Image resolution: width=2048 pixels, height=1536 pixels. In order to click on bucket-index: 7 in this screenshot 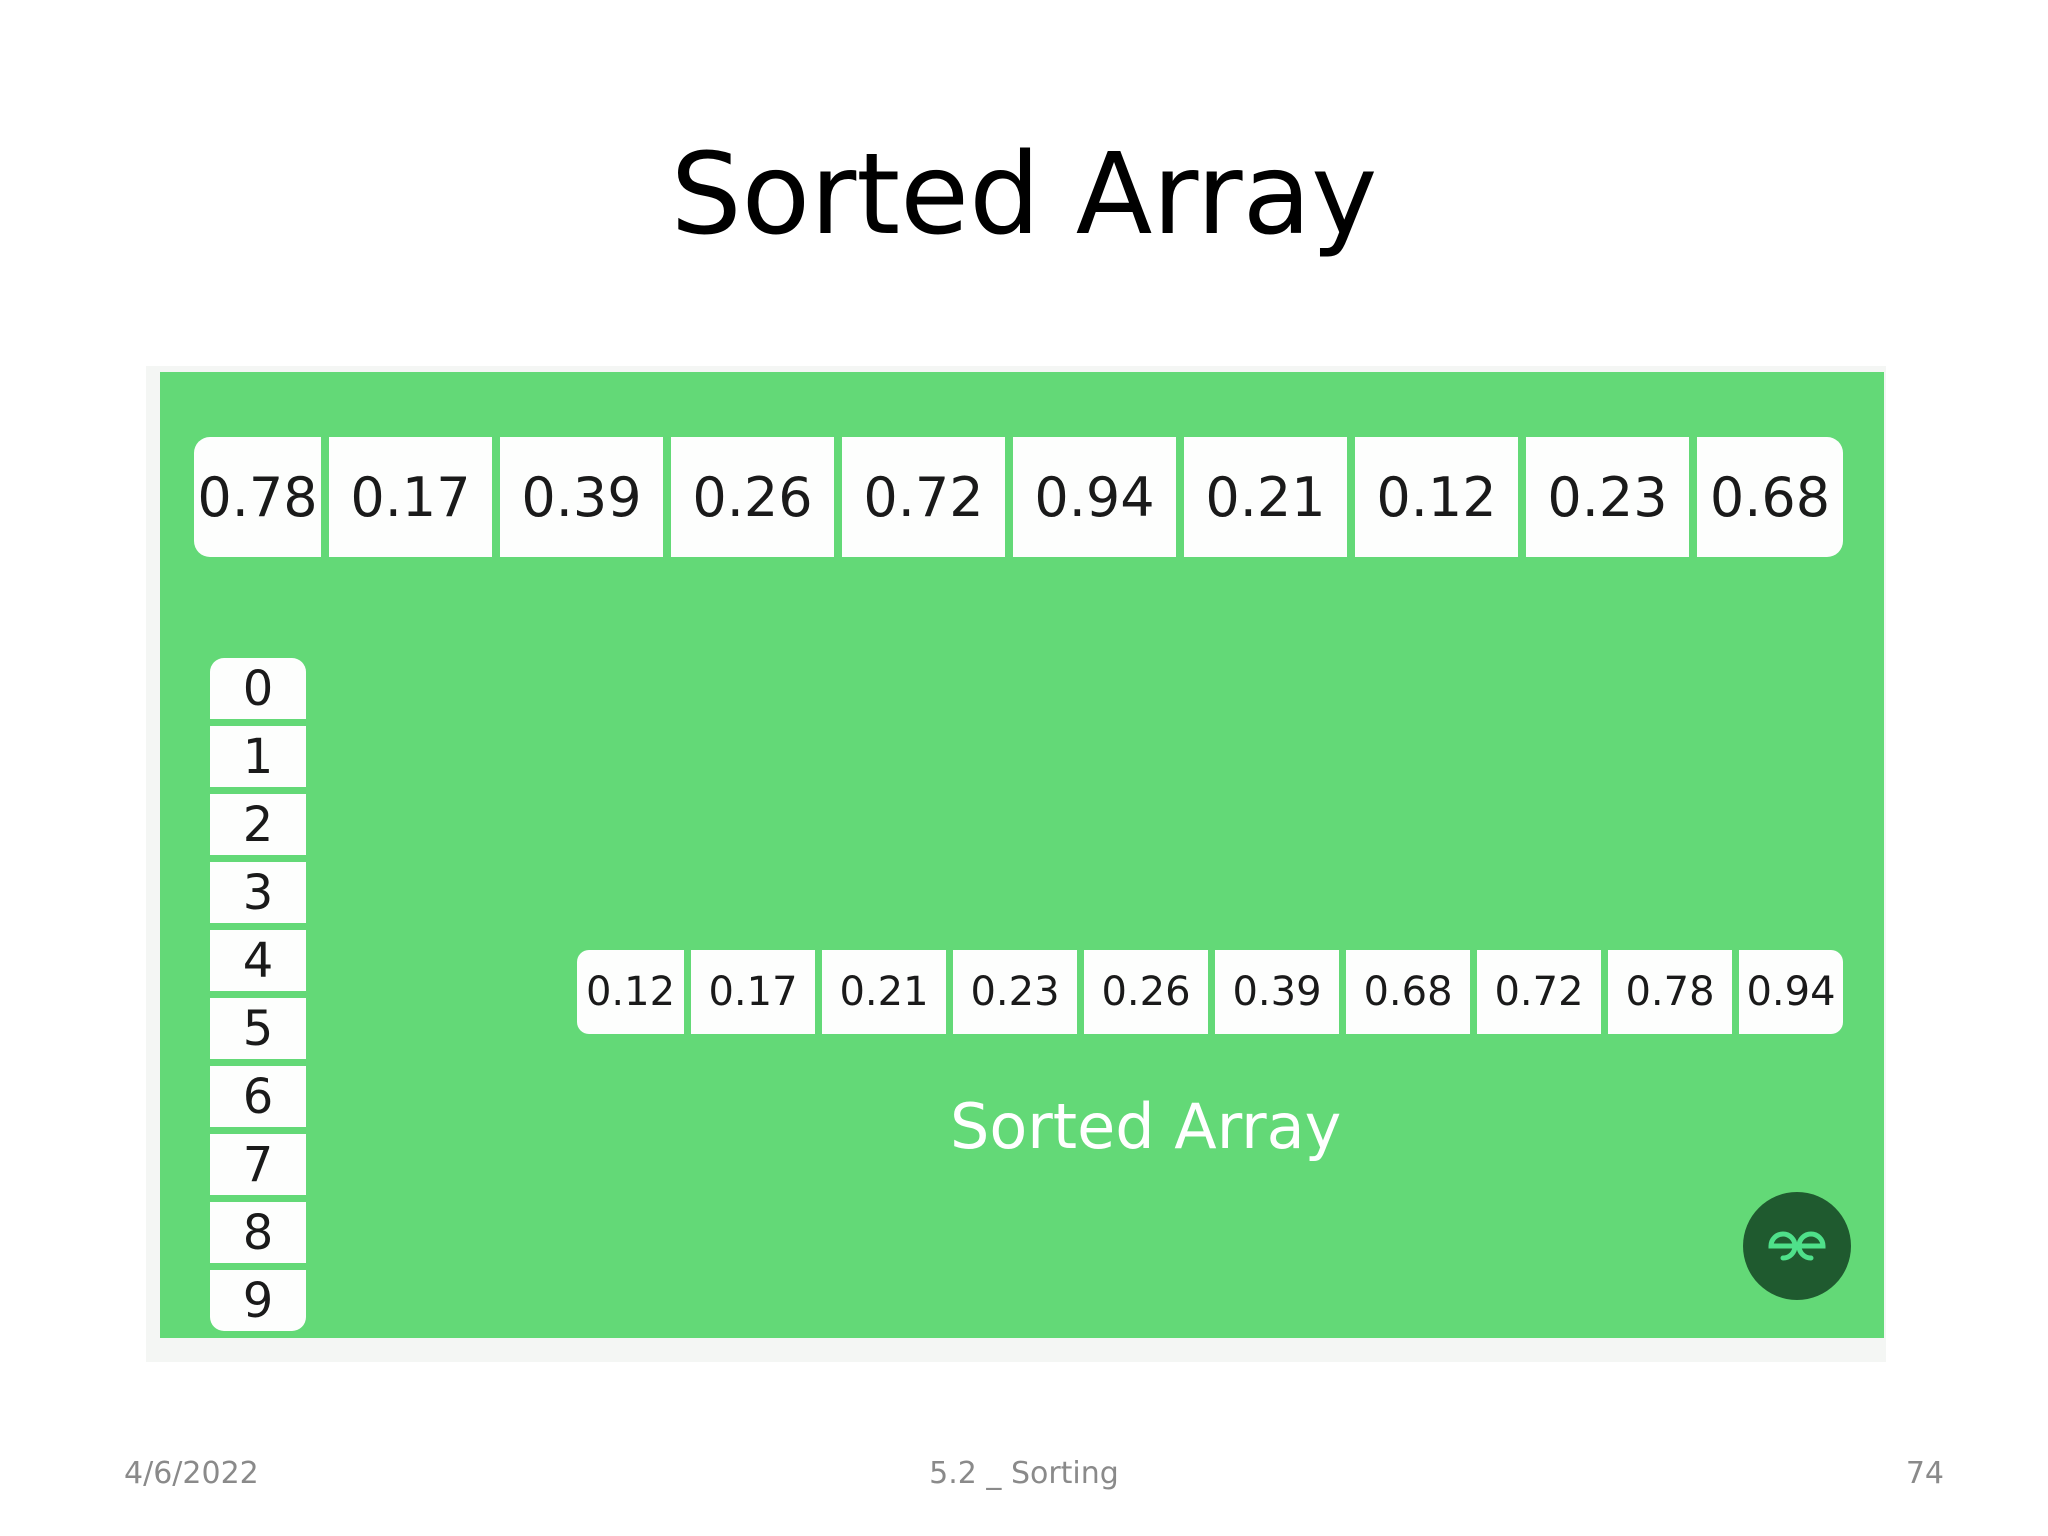, I will do `click(258, 1164)`.